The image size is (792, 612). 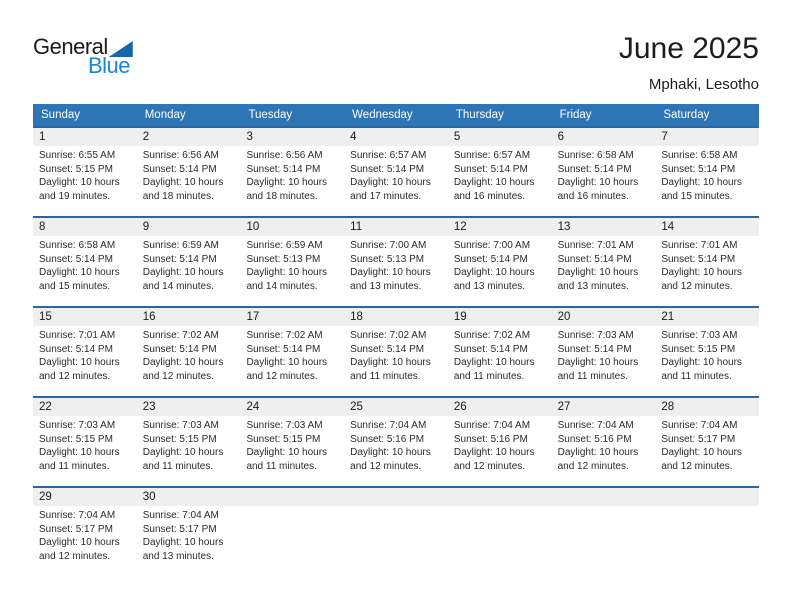 I want to click on day-number: 14, so click(x=668, y=227).